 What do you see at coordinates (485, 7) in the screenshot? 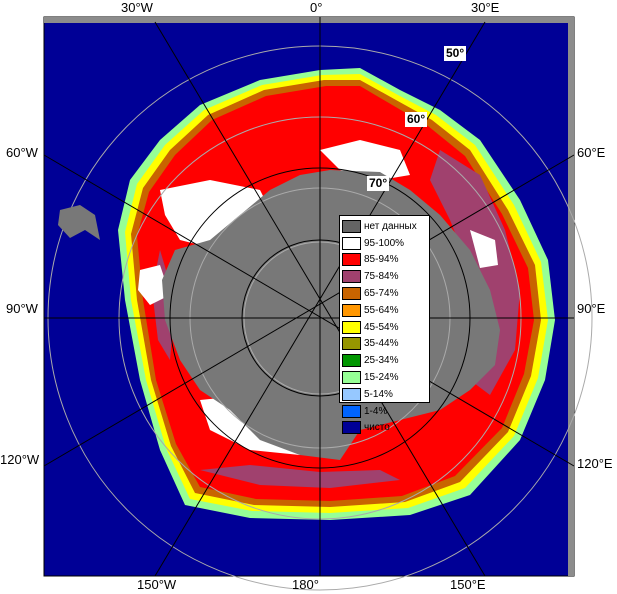
I see `lon-label-30e: 30°E` at bounding box center [485, 7].